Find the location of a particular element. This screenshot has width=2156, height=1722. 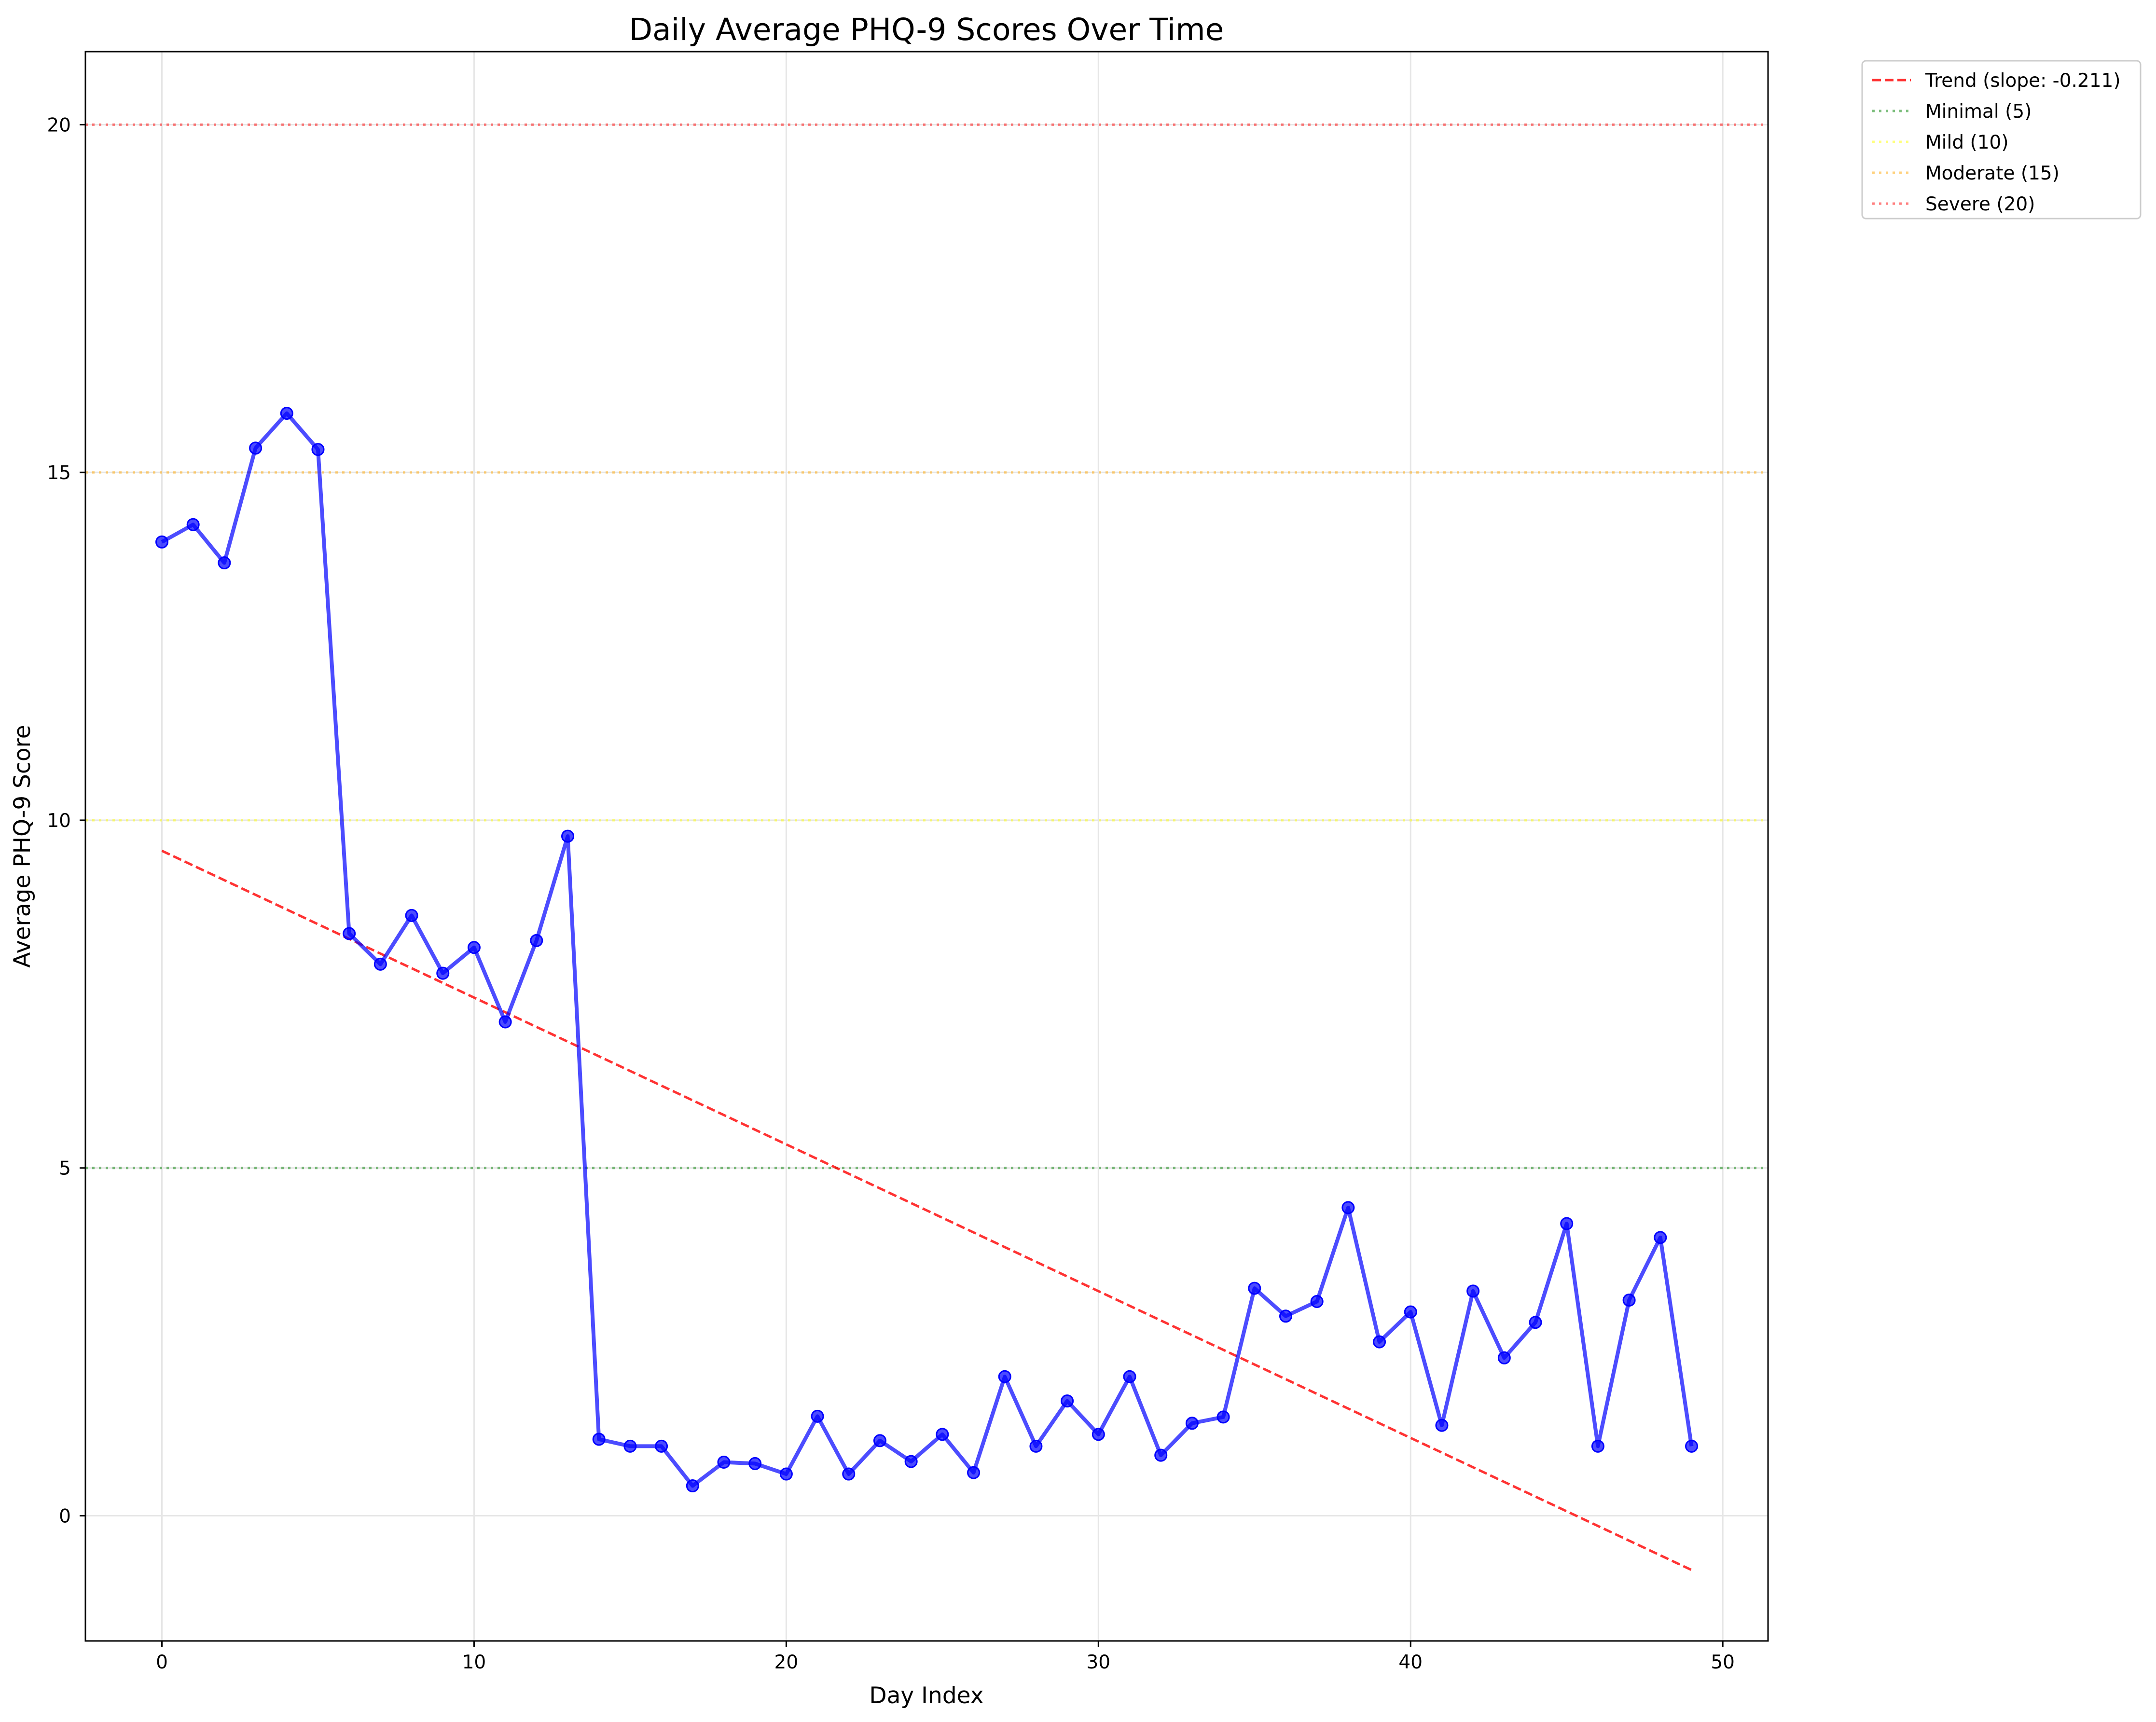

x-axis-label: Day Index is located at coordinates (926, 1695).